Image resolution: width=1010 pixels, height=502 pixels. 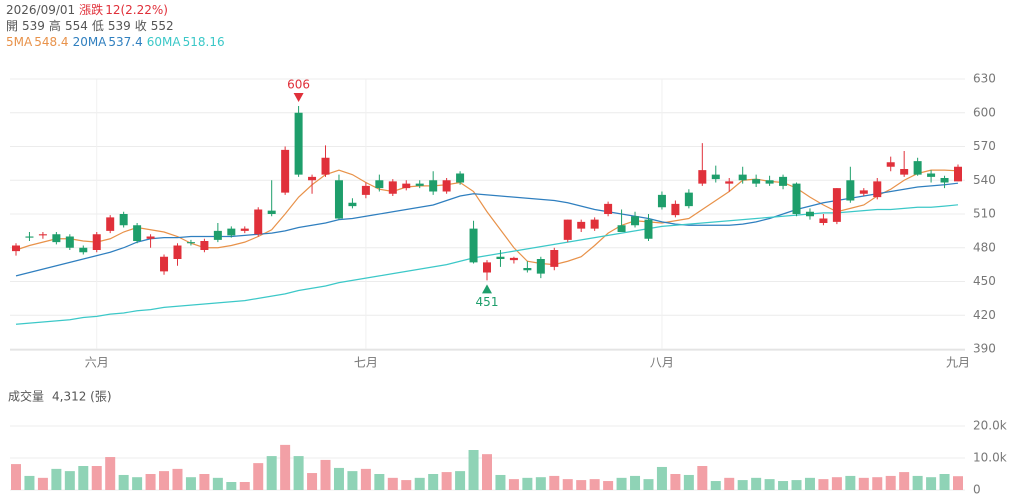 I want to click on high-value: 554, so click(x=76, y=26).